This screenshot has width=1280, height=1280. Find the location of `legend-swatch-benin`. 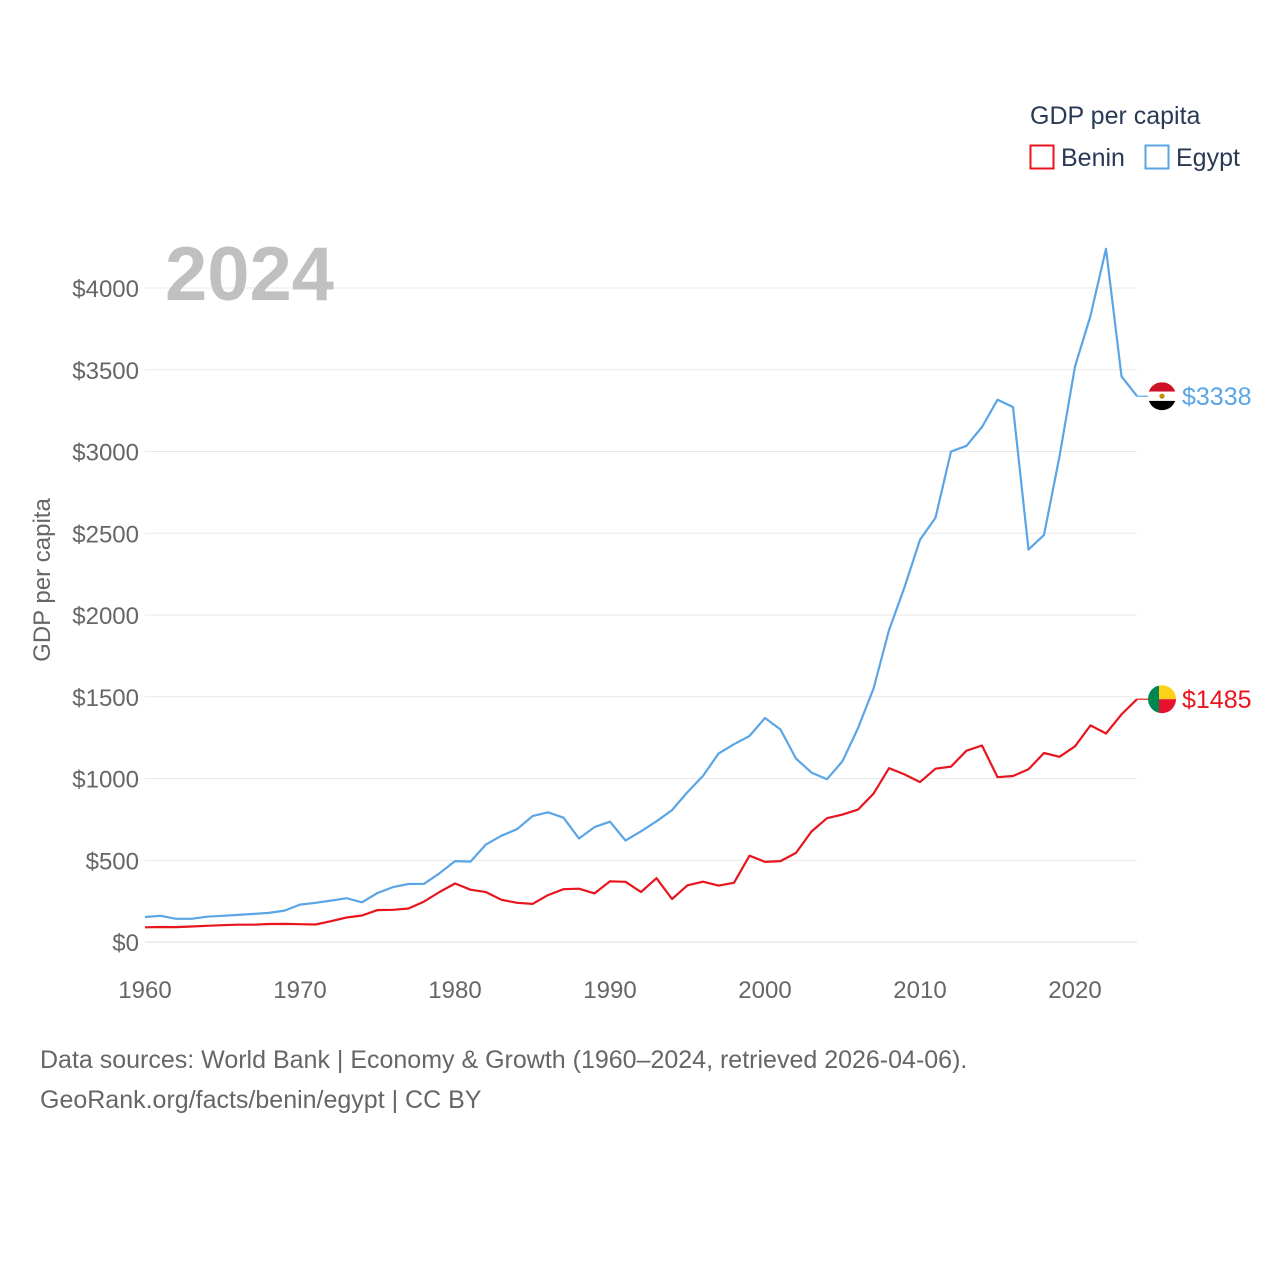

legend-swatch-benin is located at coordinates (1042, 157).